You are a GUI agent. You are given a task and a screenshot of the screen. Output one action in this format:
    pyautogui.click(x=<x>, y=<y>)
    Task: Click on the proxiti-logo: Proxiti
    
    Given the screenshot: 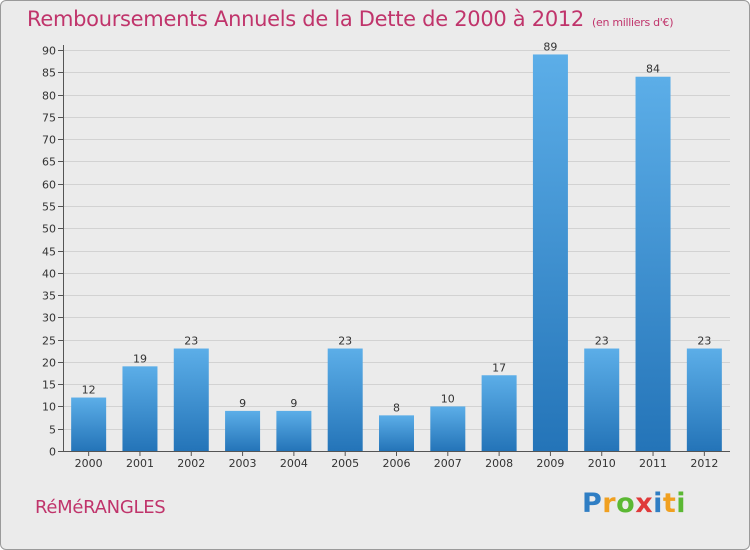 What is the action you would take?
    pyautogui.click(x=634, y=503)
    